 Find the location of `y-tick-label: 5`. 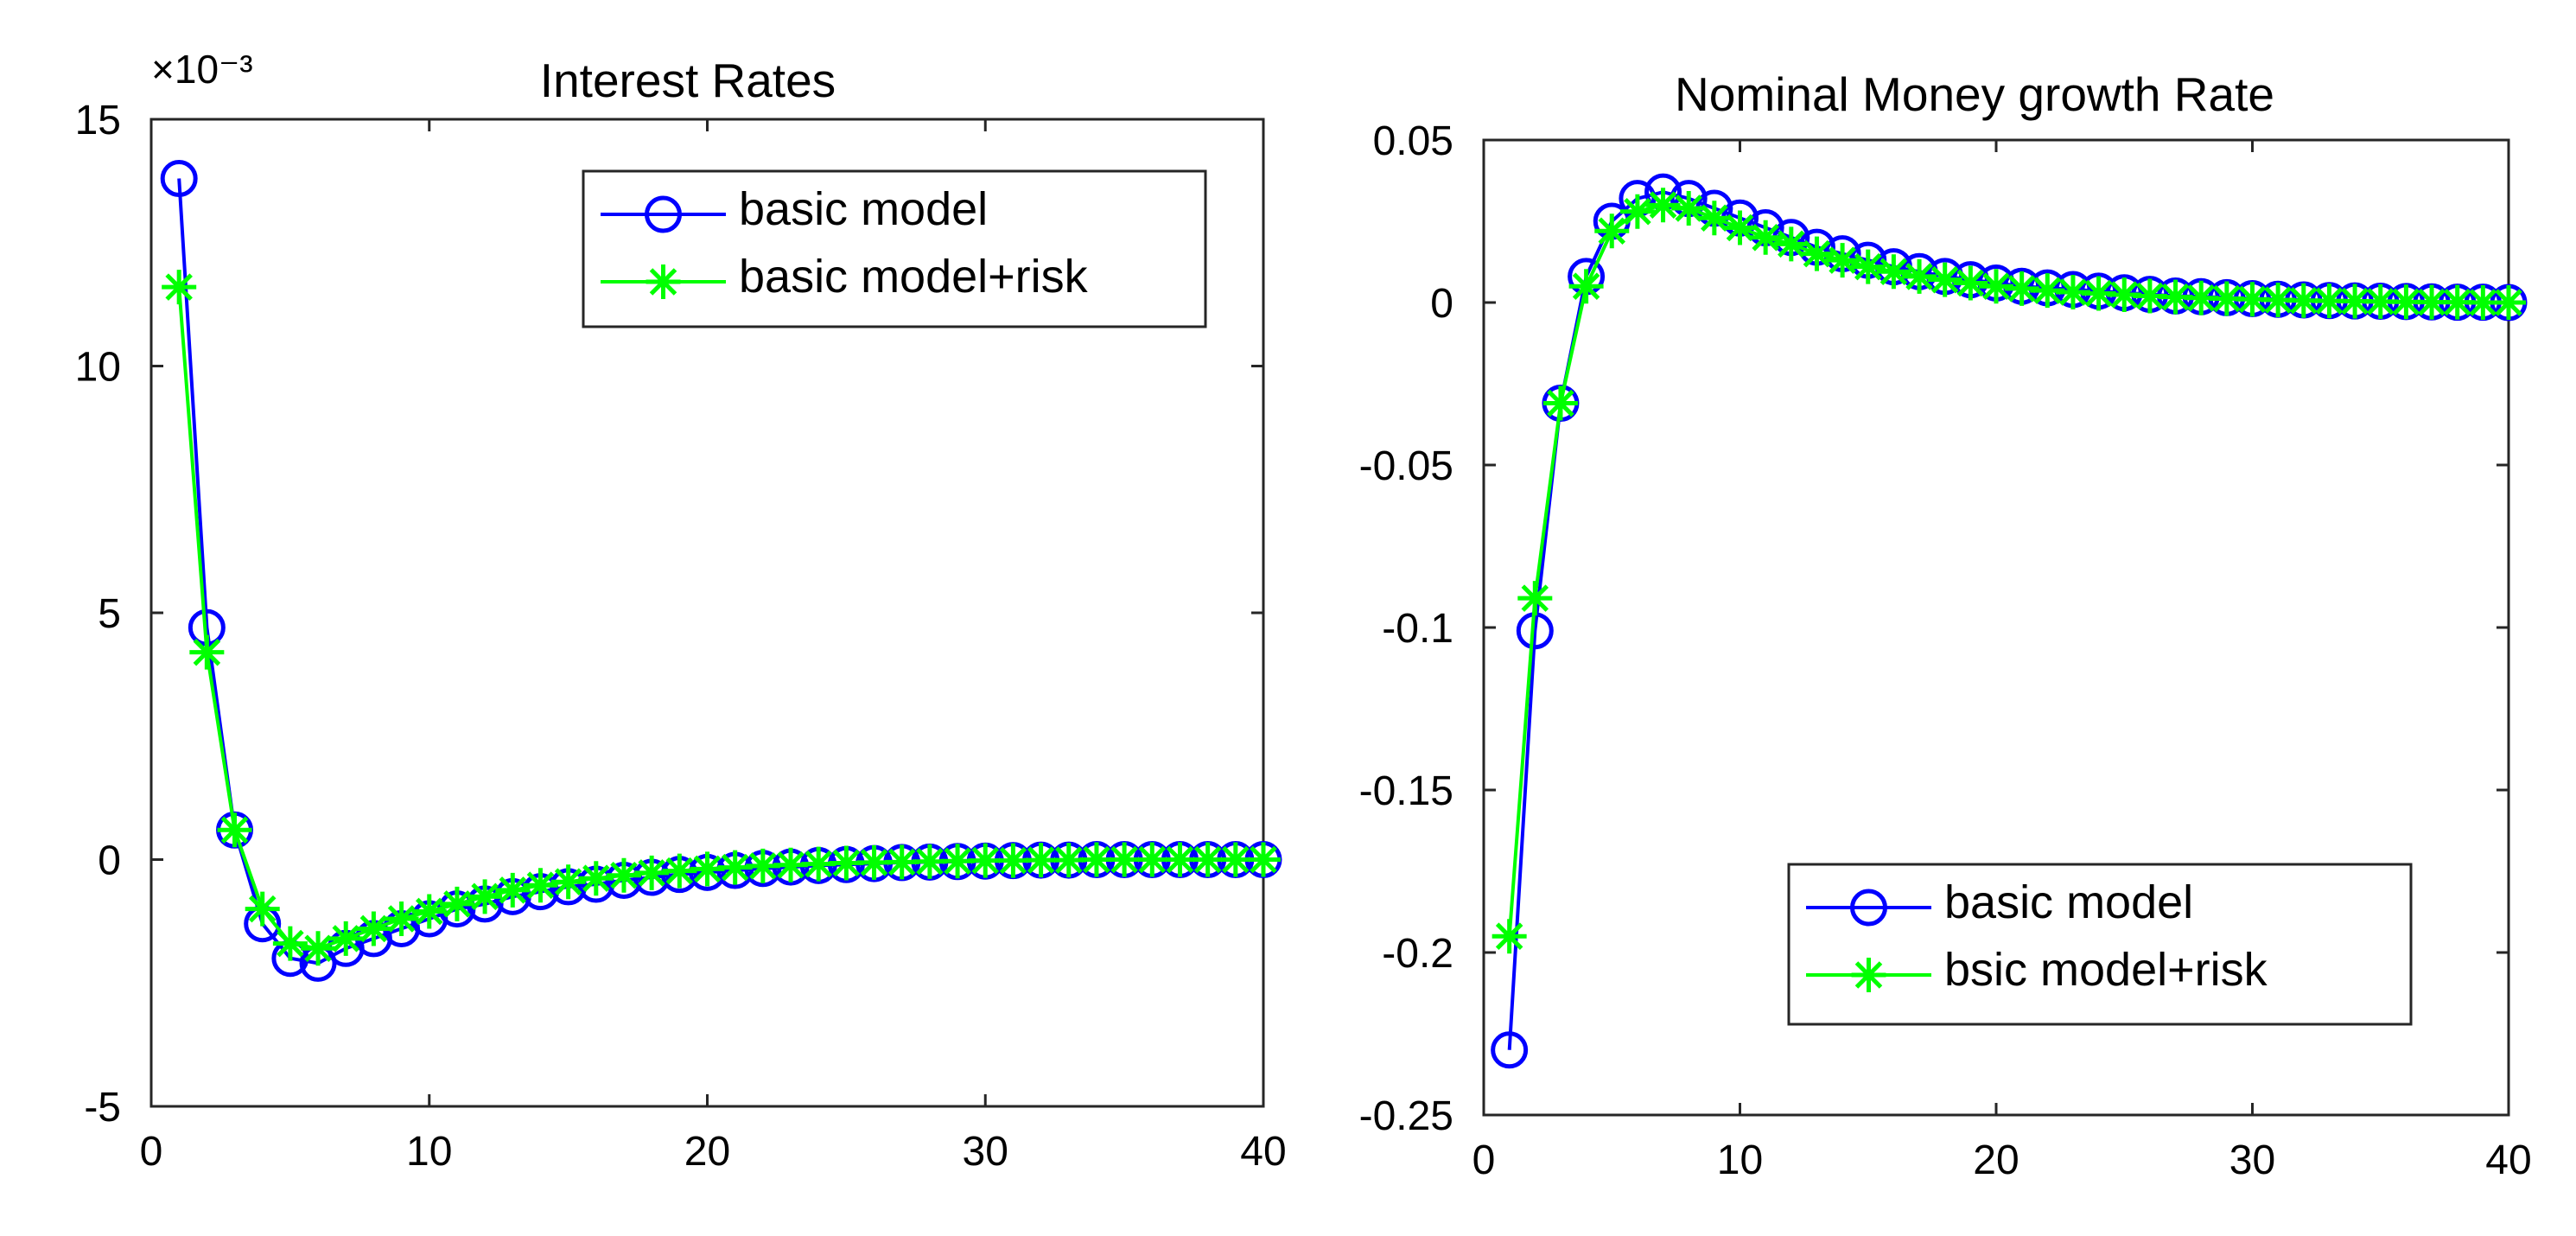

y-tick-label: 5 is located at coordinates (110, 614).